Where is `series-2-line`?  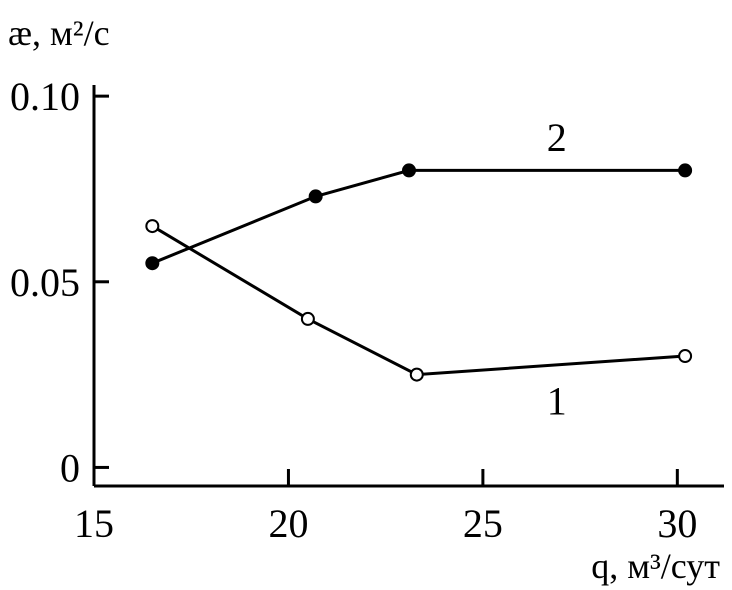
series-2-line is located at coordinates (418, 216).